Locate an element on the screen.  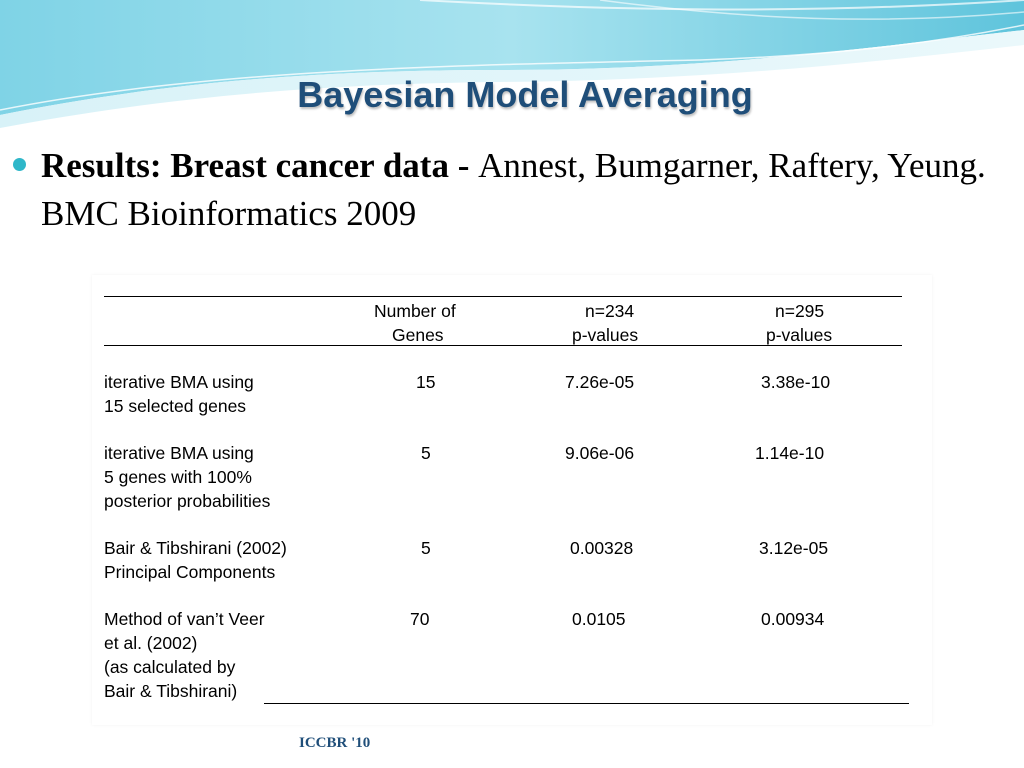
table-top-rule is located at coordinates (503, 296).